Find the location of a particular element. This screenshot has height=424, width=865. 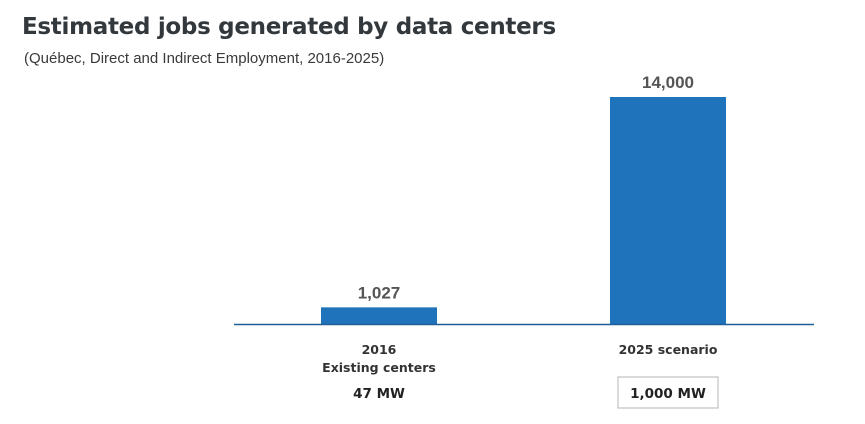

capacity-label-1: 1,000 MW is located at coordinates (668, 394).